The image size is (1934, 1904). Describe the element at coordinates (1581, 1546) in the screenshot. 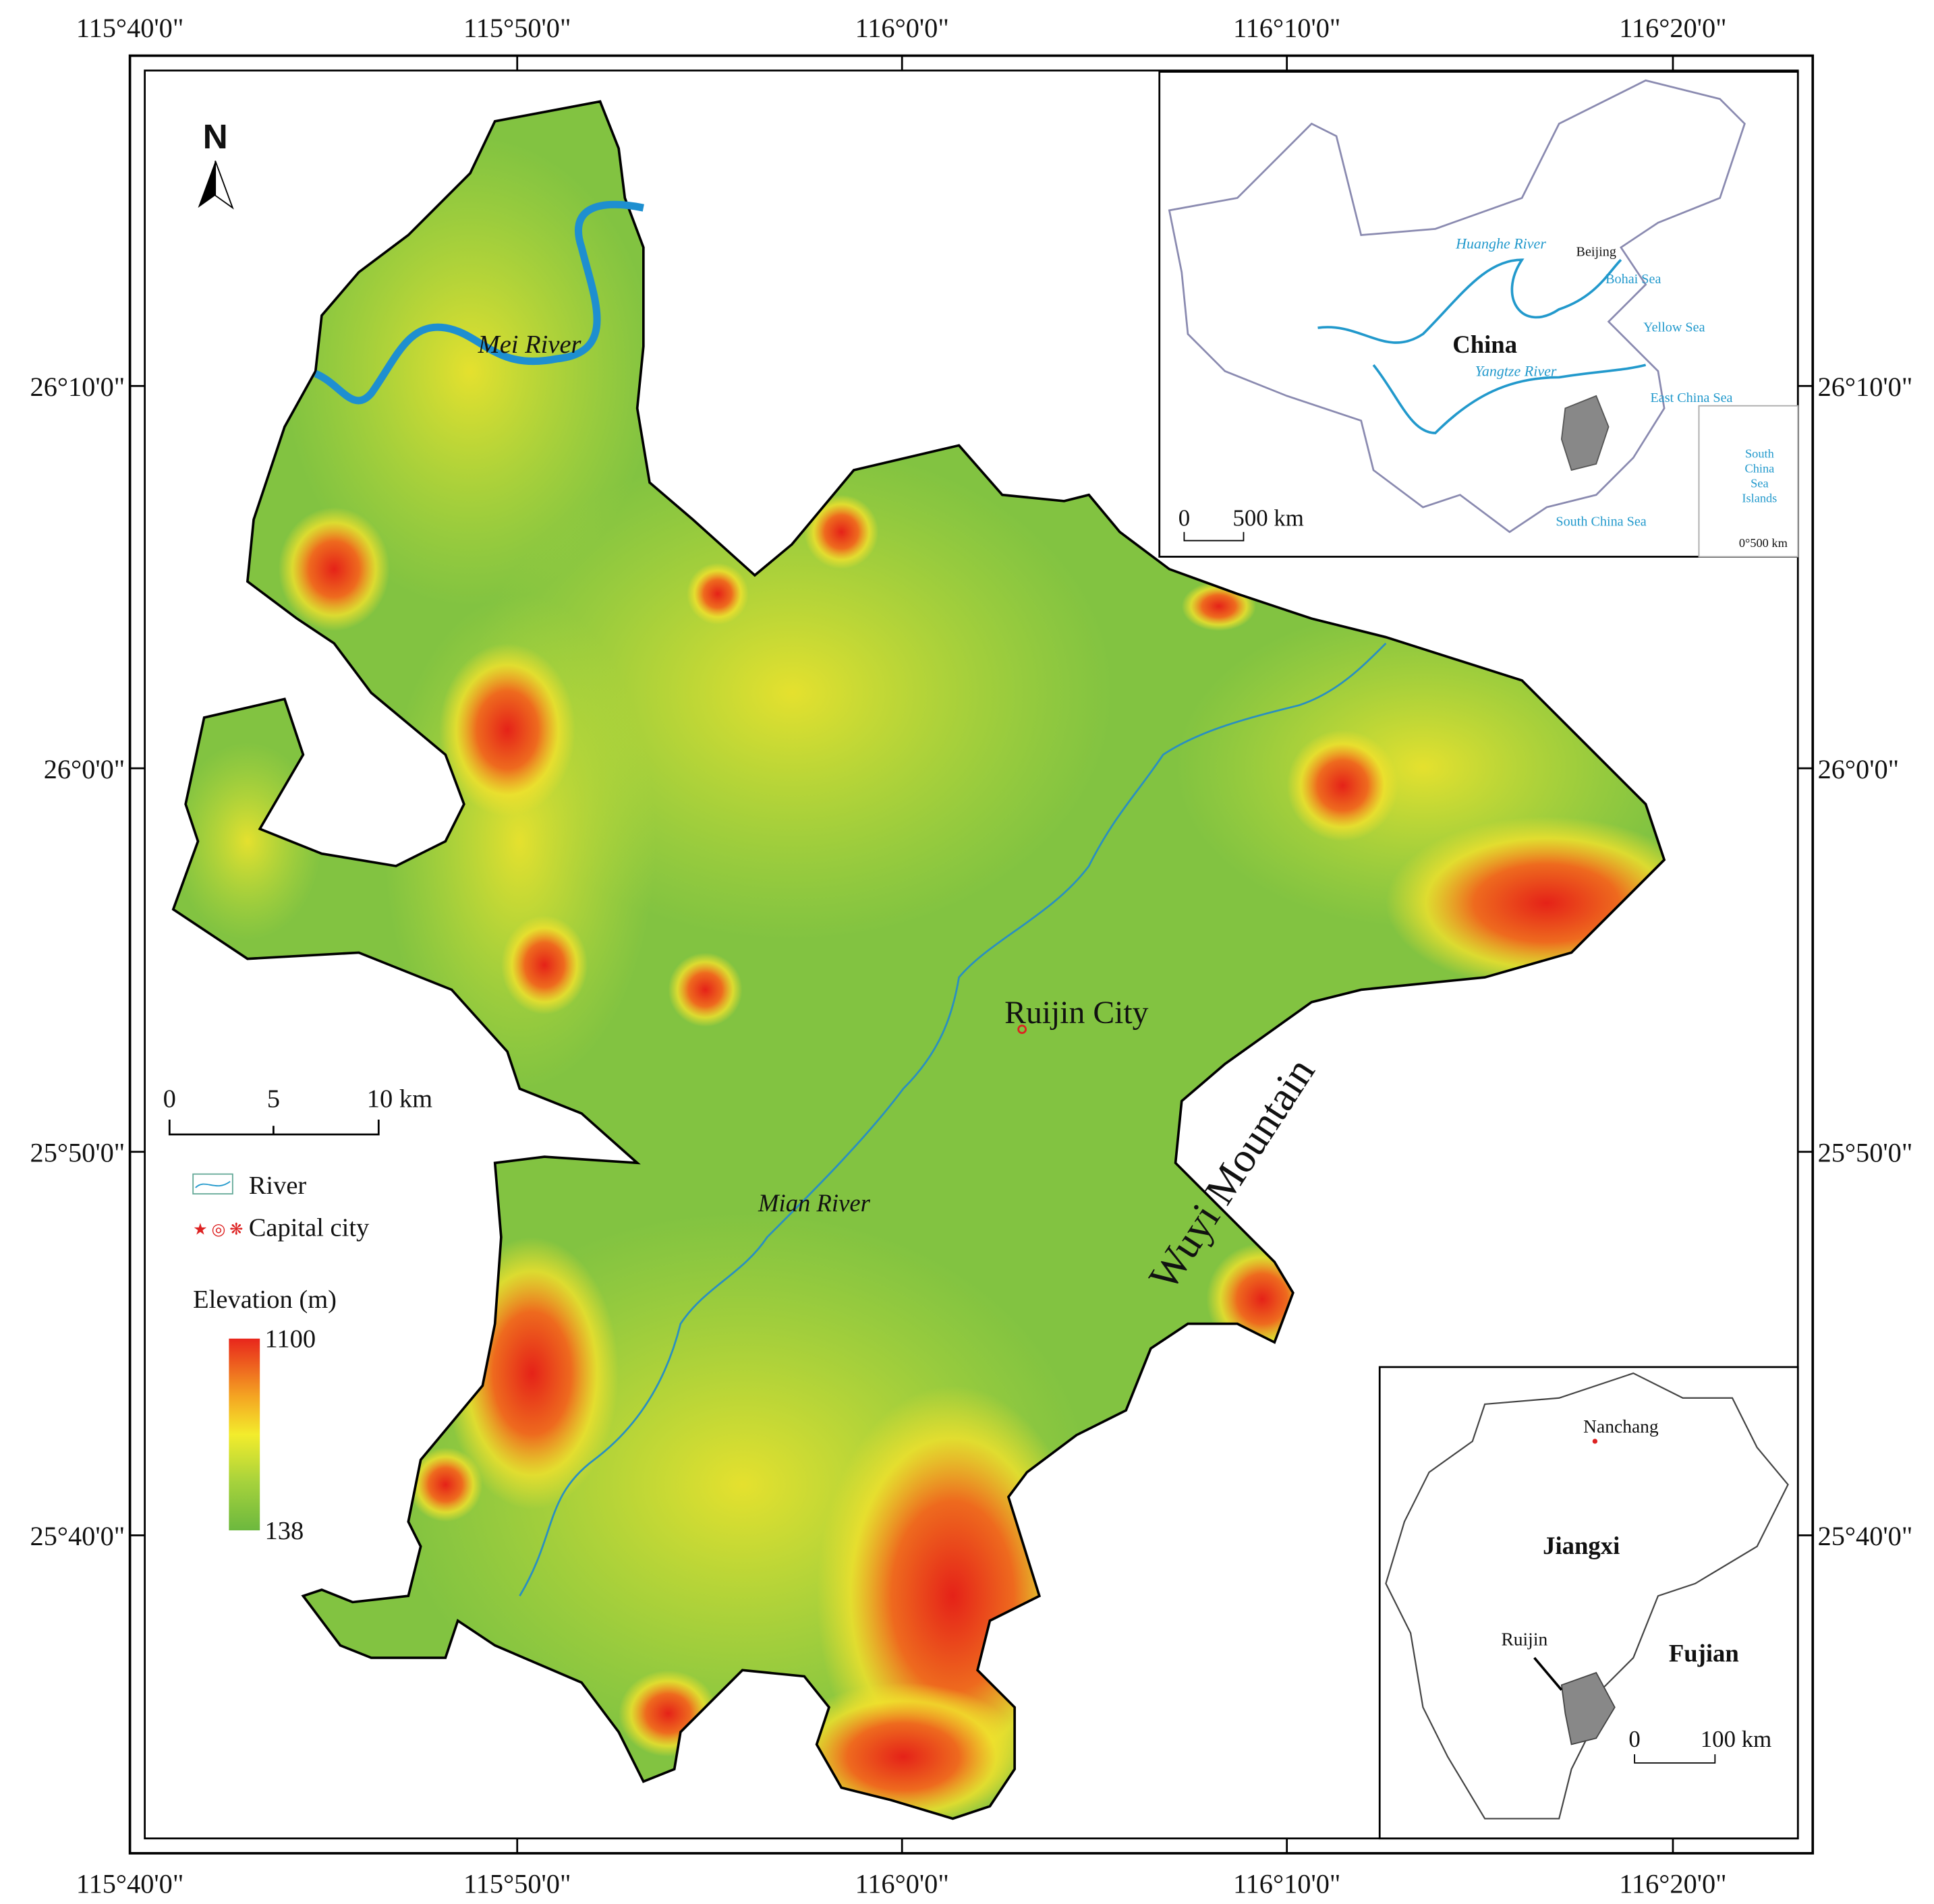

I see `inset-label: Jiangxi` at that location.